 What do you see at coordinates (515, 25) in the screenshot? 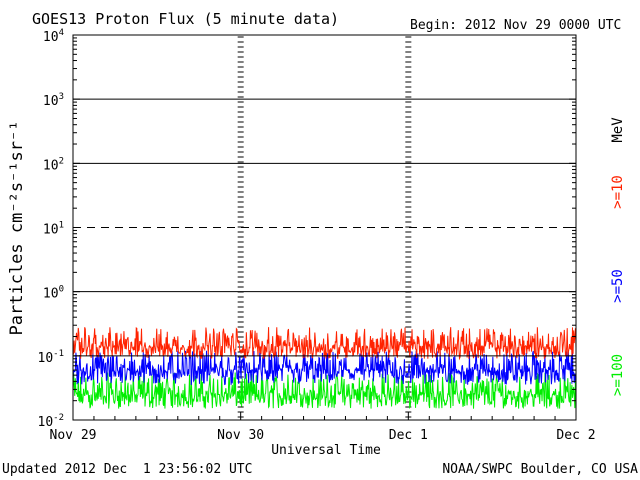
I see `begin-label: Begin: 2012 Nov 29 0000 UTC` at bounding box center [515, 25].